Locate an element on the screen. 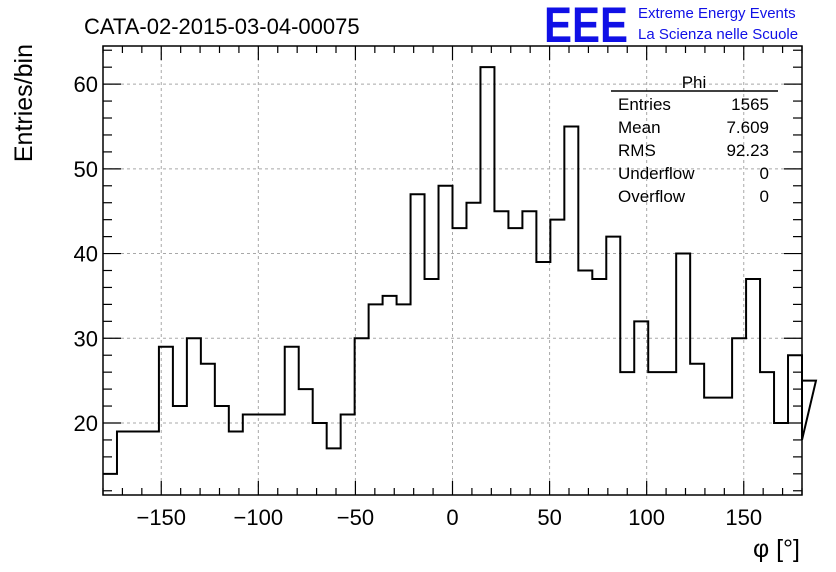 The height and width of the screenshot is (572, 836). stats-label: RMS is located at coordinates (637, 150).